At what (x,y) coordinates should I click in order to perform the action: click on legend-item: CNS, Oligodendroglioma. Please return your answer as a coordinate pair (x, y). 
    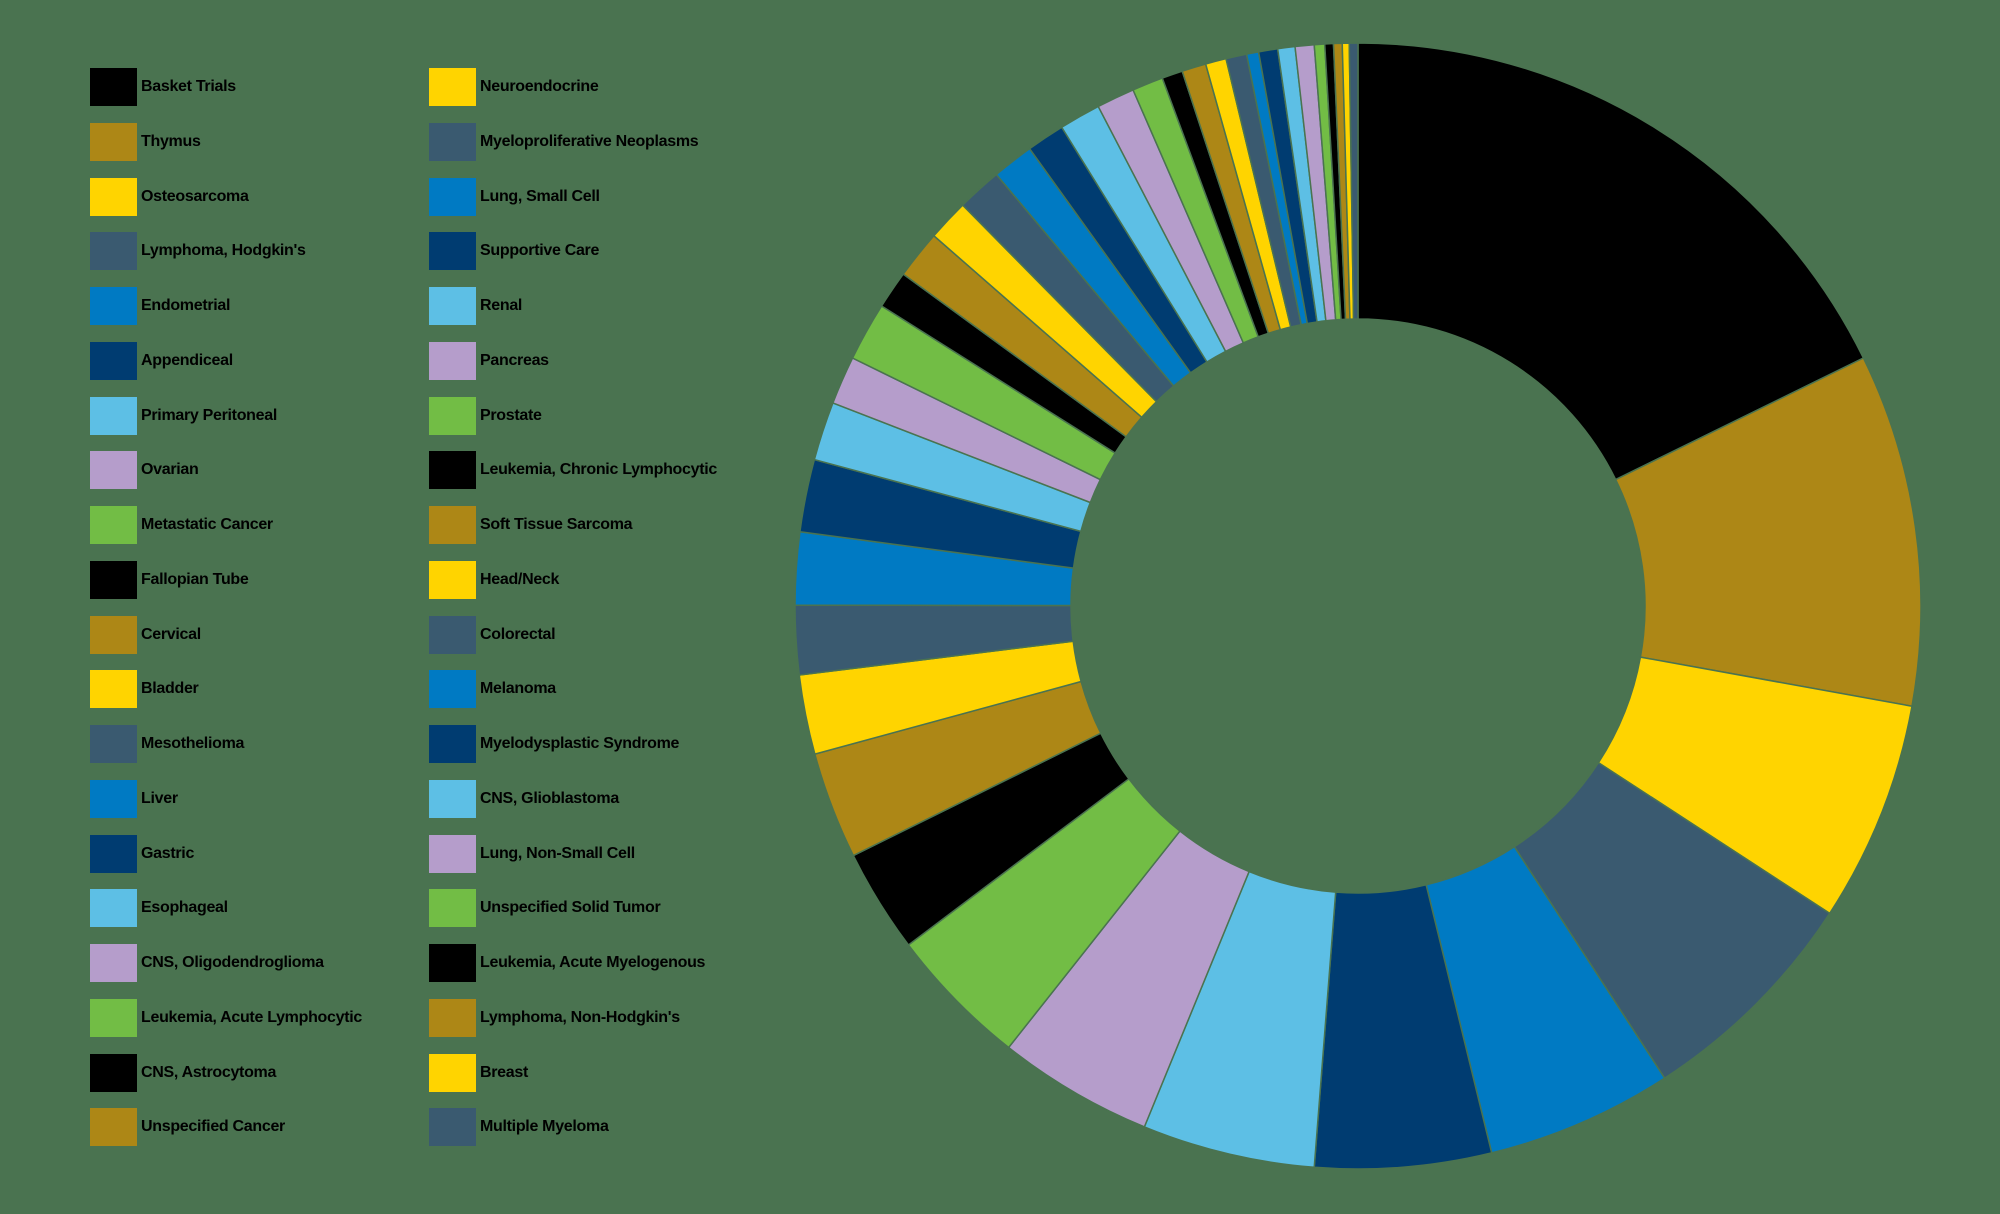
    Looking at the image, I should click on (207, 963).